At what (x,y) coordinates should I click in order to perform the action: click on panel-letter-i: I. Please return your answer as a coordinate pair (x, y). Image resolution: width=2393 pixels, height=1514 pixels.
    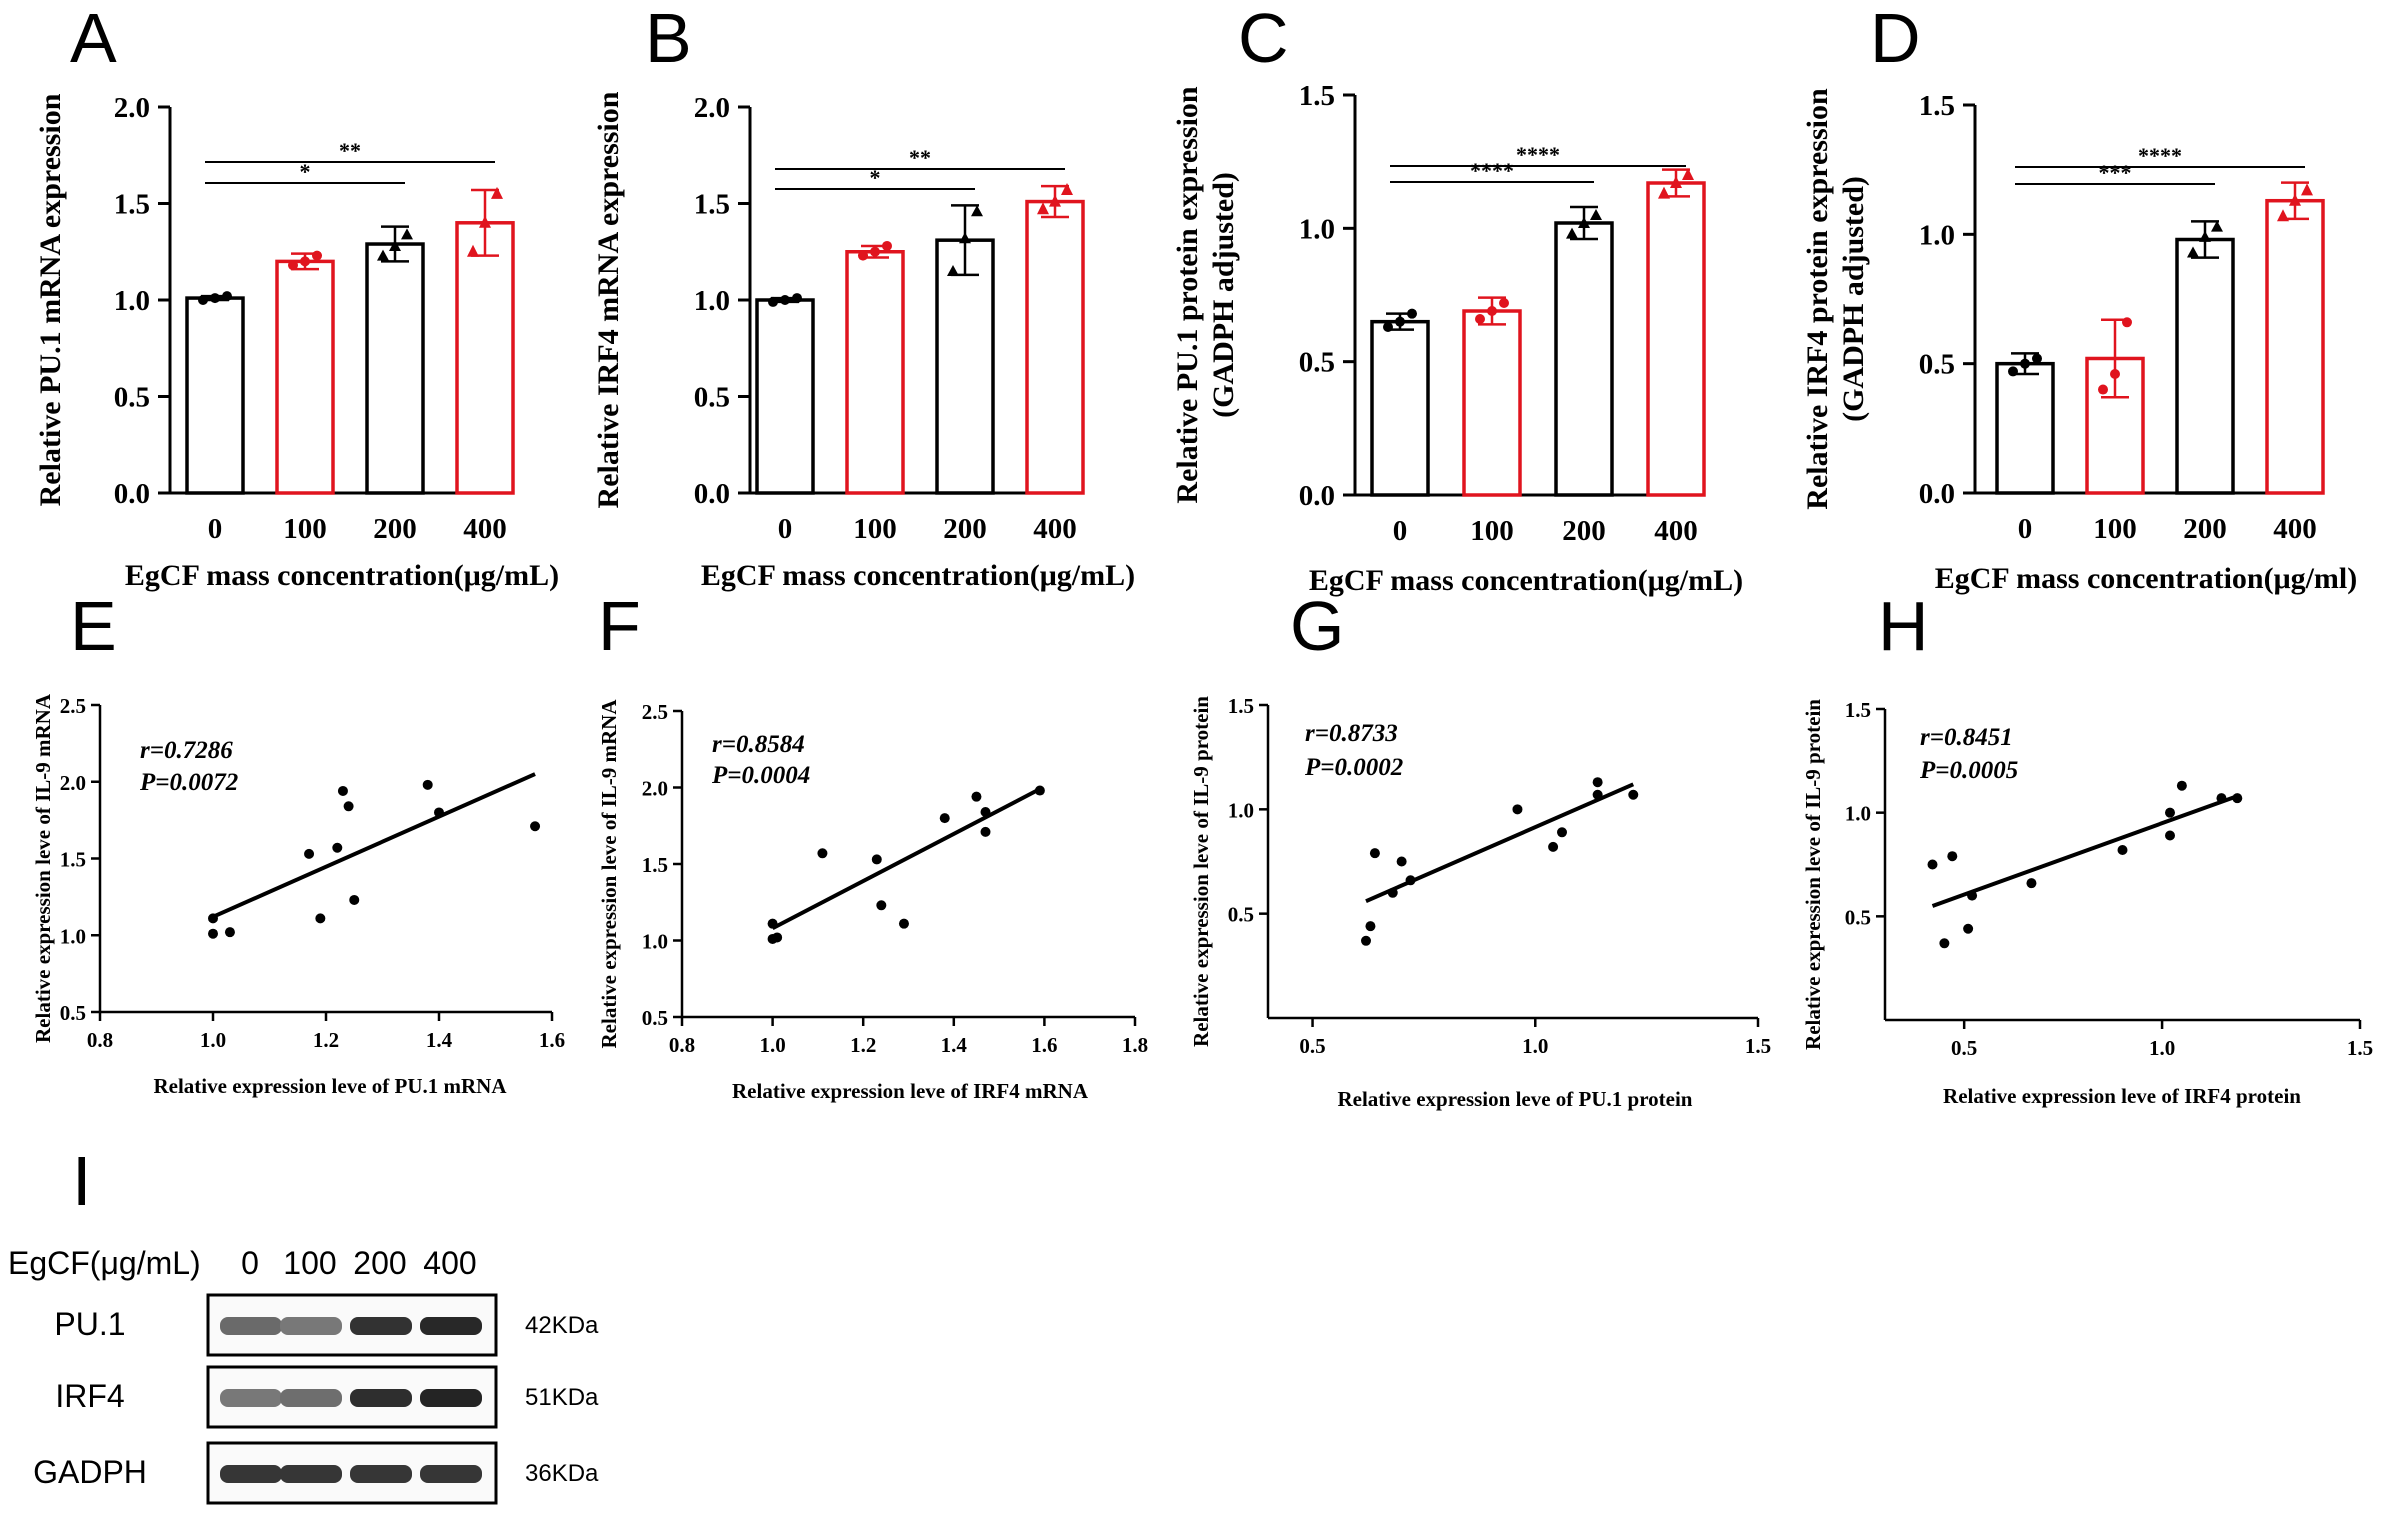
    Looking at the image, I should click on (81, 1181).